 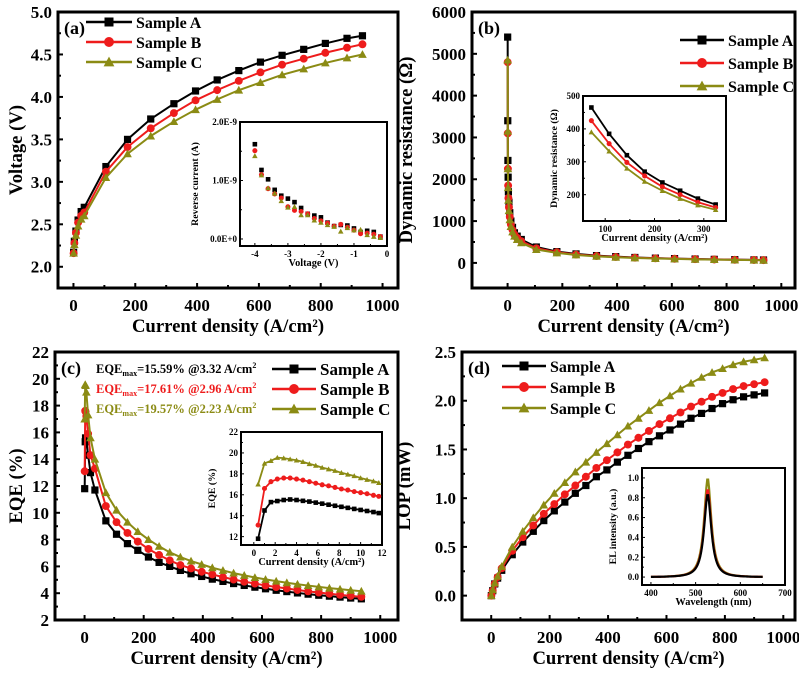 I want to click on legend-marker, so click(x=109, y=61).